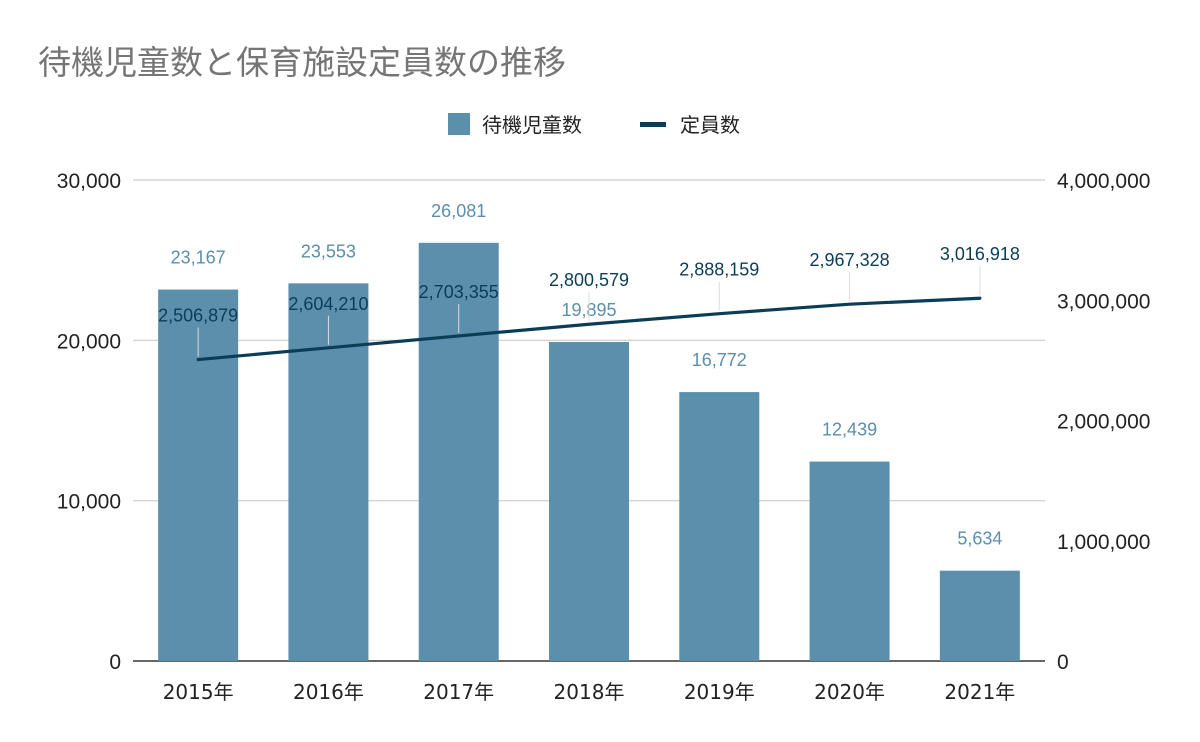 The width and height of the screenshot is (1200, 742). Describe the element at coordinates (198, 316) in the screenshot. I see `line-data-label: 2,506,879` at that location.